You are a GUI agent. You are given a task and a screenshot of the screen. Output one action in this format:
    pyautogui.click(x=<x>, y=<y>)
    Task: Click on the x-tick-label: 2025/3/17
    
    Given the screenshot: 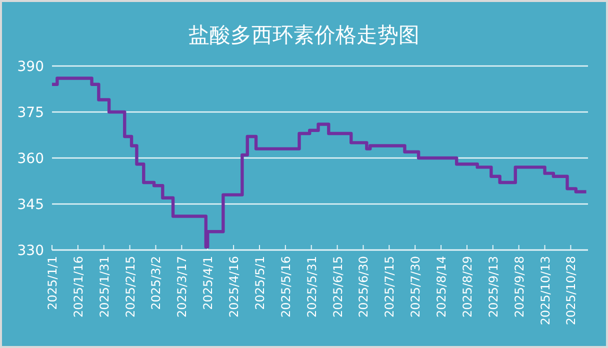 What is the action you would take?
    pyautogui.click(x=182, y=287)
    